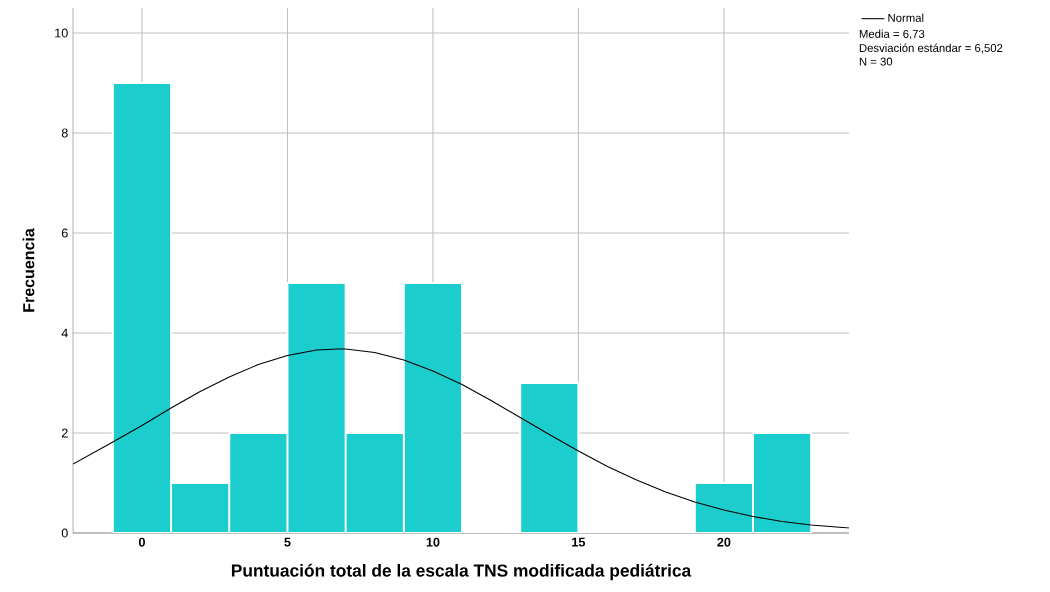  What do you see at coordinates (64, 133) in the screenshot?
I see `y-tick-label: 8` at bounding box center [64, 133].